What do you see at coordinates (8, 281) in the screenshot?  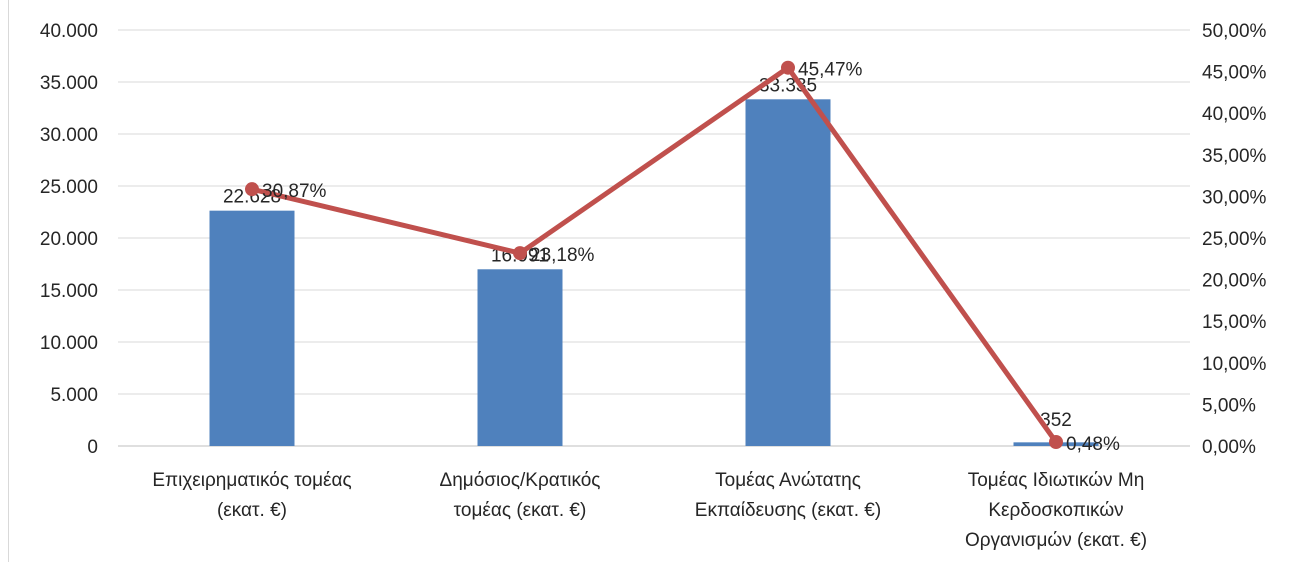 I see `chart-frame-edge` at bounding box center [8, 281].